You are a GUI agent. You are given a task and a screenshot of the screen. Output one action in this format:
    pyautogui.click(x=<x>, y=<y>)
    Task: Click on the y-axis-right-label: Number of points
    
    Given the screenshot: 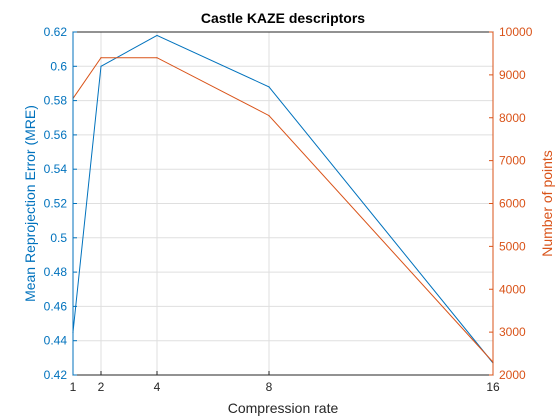 What is the action you would take?
    pyautogui.click(x=547, y=203)
    